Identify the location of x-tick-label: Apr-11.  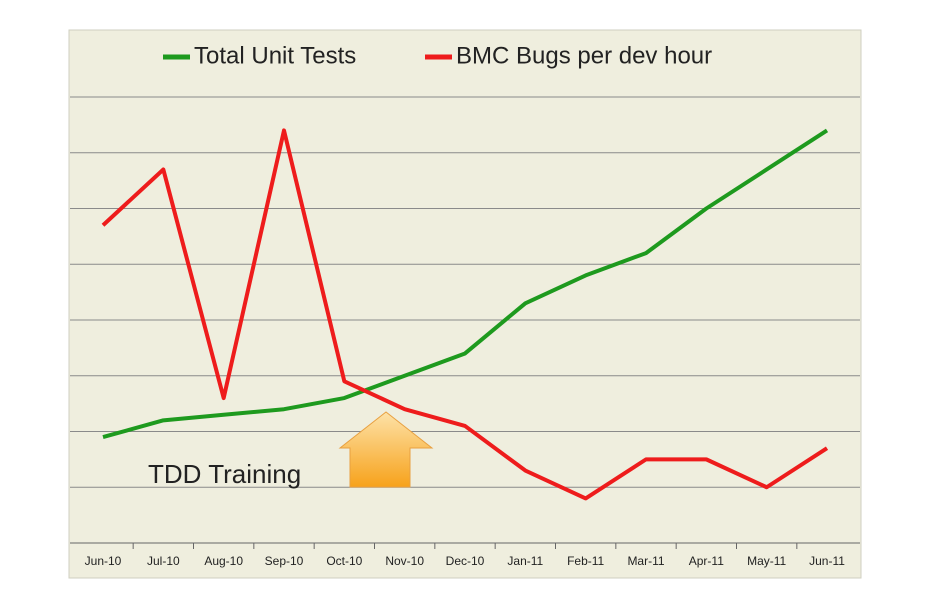
(706, 561).